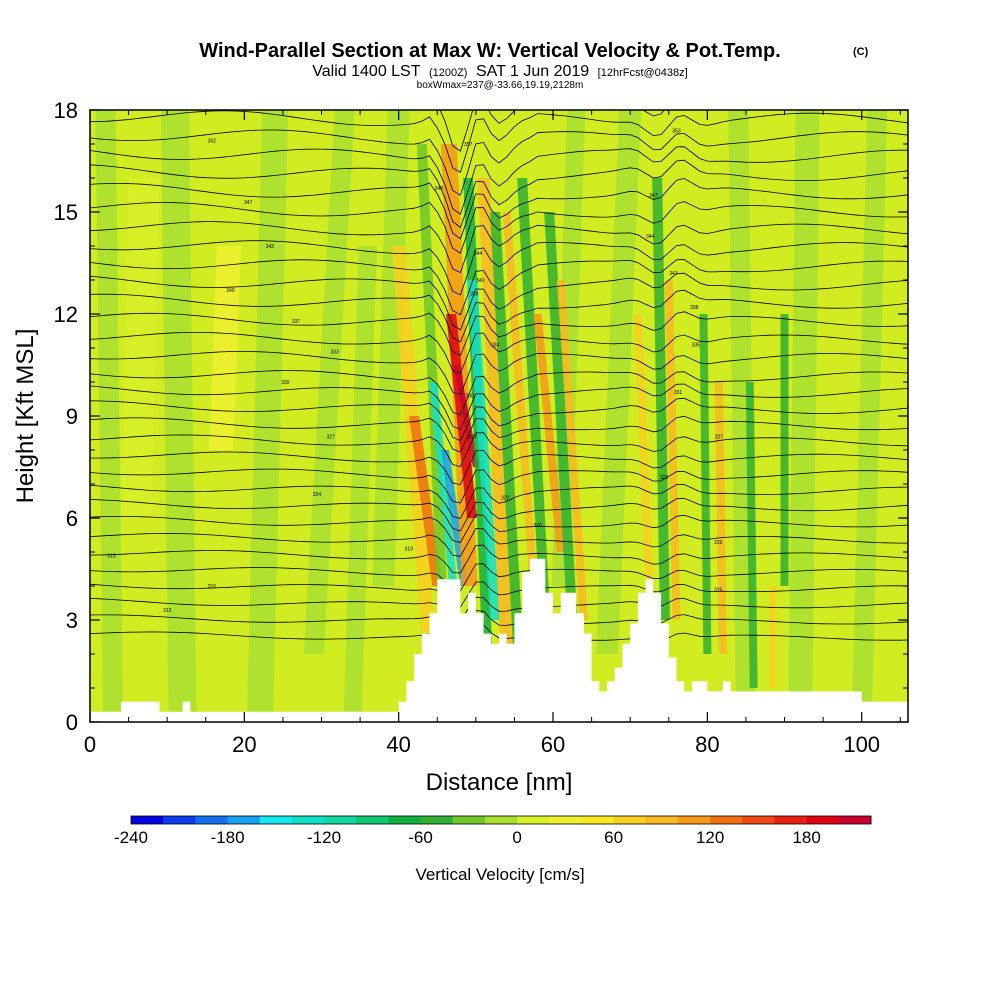 This screenshot has height=1000, width=1000. What do you see at coordinates (516, 837) in the screenshot?
I see `colorbar-tick-label: 0` at bounding box center [516, 837].